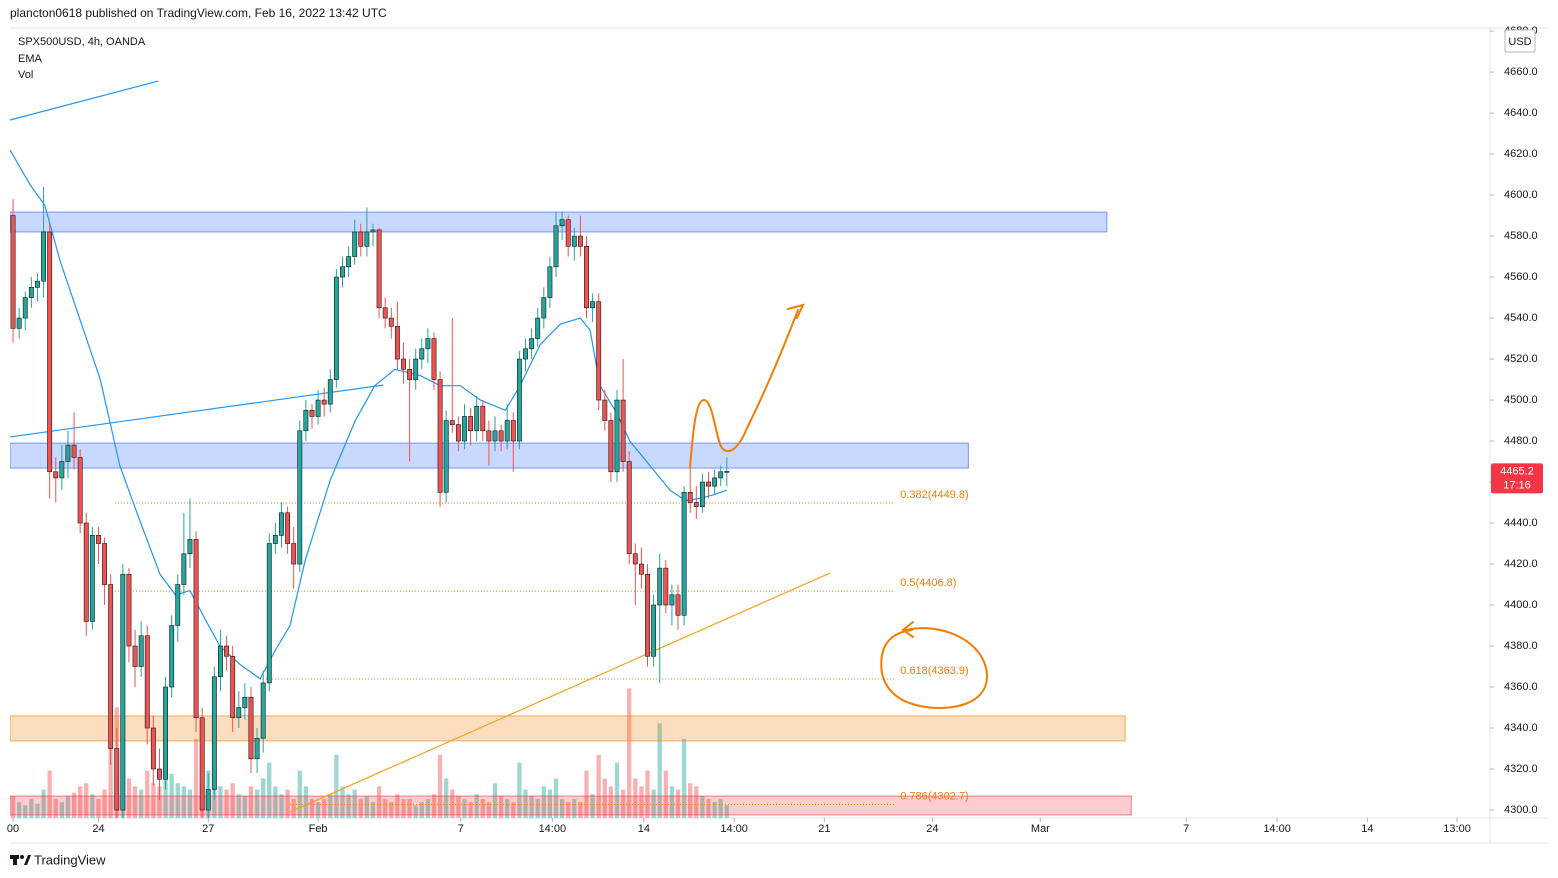 The image size is (1558, 878). Describe the element at coordinates (1521, 113) in the screenshot. I see `y-tick-label: 4640.0` at that location.